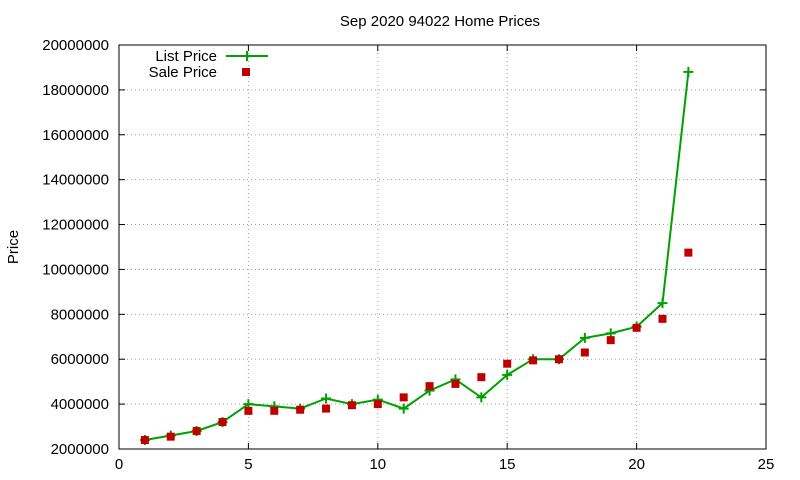  Describe the element at coordinates (75, 135) in the screenshot. I see `y-tick-label: 16000000` at that location.